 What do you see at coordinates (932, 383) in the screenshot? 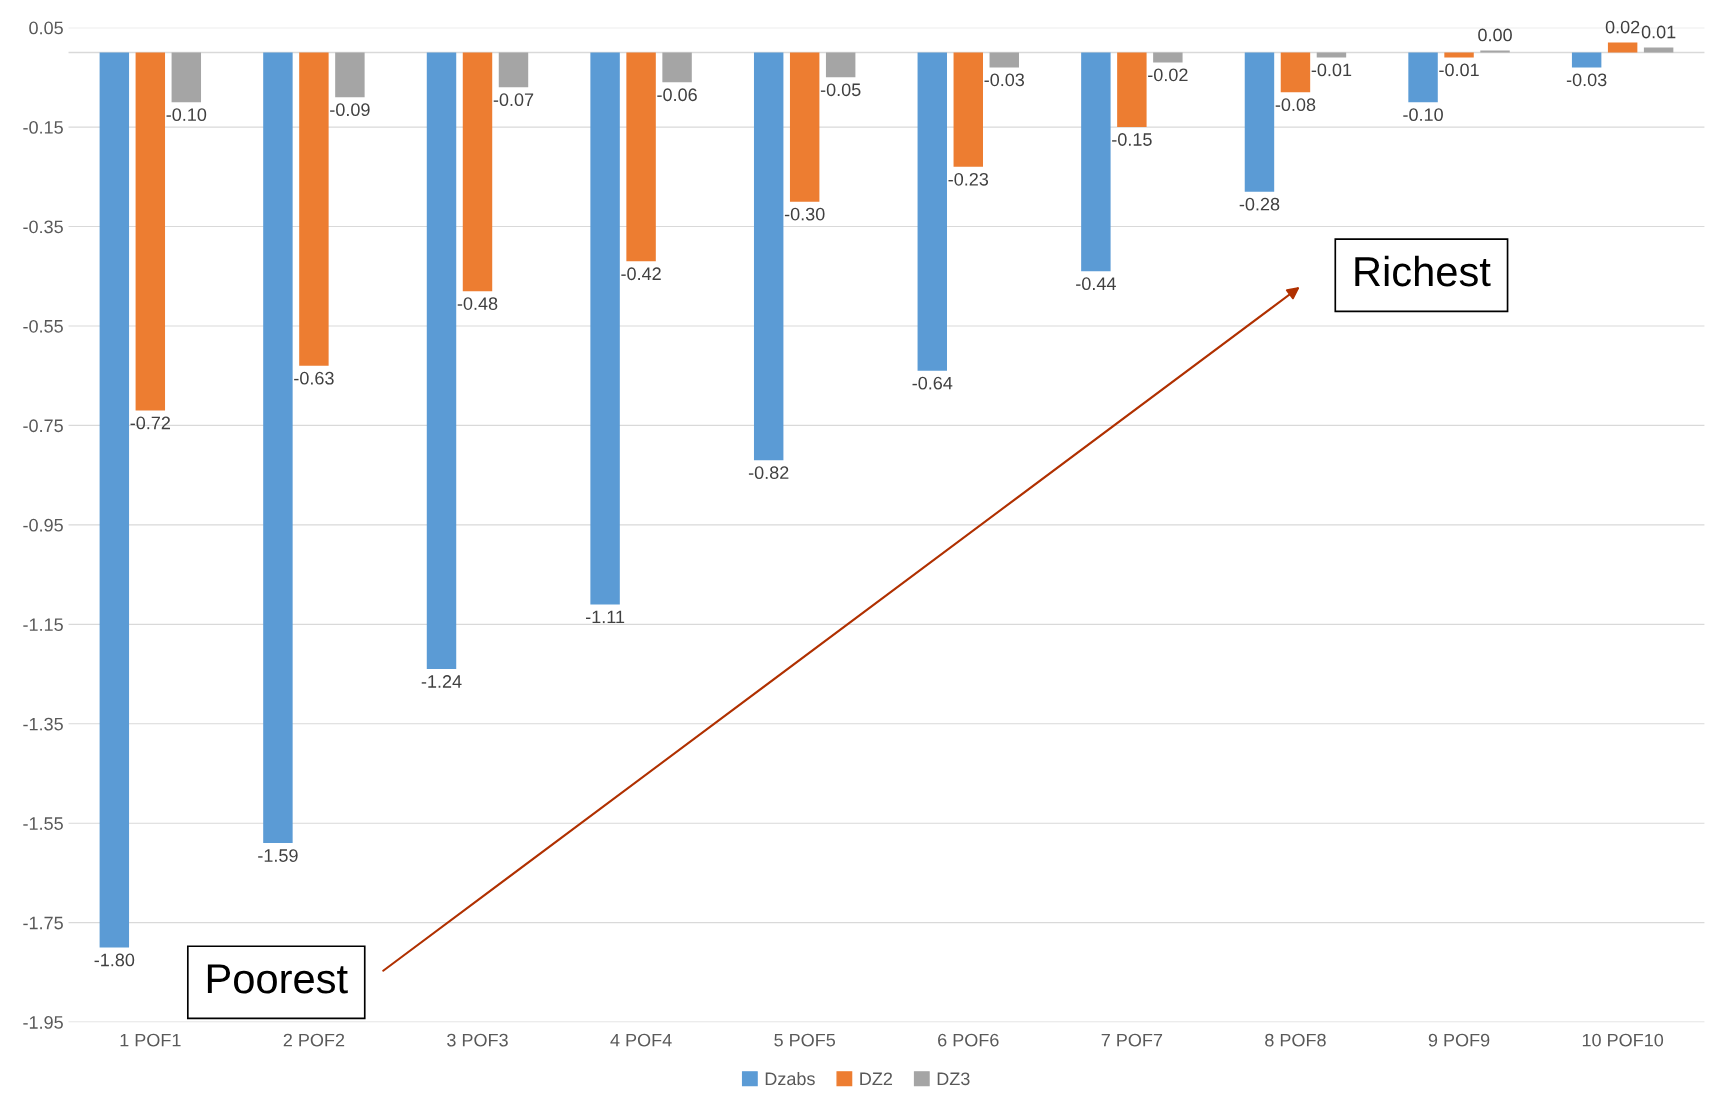
I see `data-label: -0.64` at bounding box center [932, 383].